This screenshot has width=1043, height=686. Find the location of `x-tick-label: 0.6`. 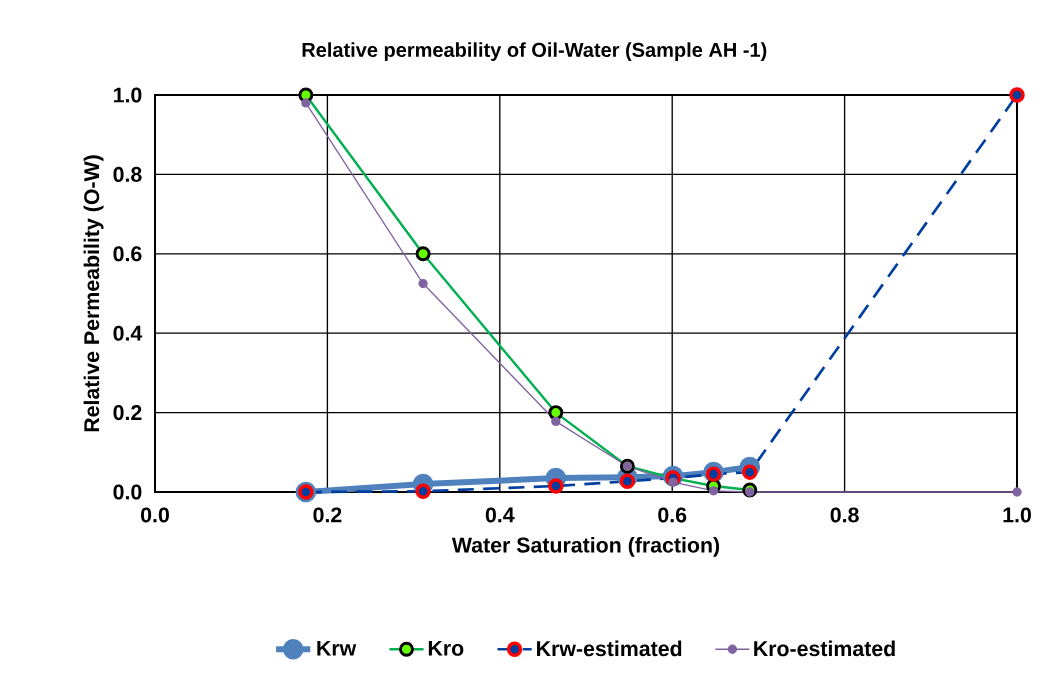

x-tick-label: 0.6 is located at coordinates (672, 515).